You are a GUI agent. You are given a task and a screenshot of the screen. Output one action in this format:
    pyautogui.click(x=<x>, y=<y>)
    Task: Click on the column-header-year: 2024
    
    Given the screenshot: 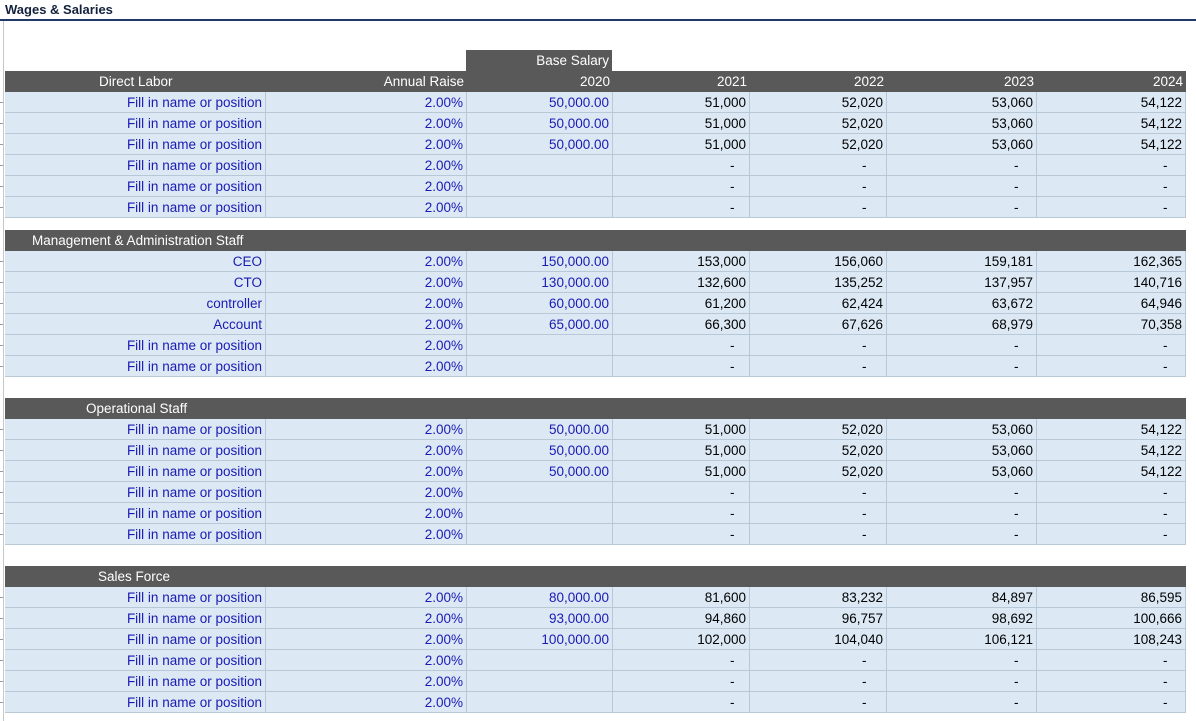 What is the action you would take?
    pyautogui.click(x=1167, y=81)
    